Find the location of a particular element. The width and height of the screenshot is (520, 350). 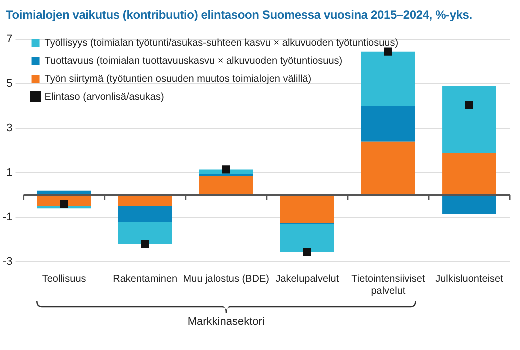

y-tick-label: 3 is located at coordinates (9, 128).